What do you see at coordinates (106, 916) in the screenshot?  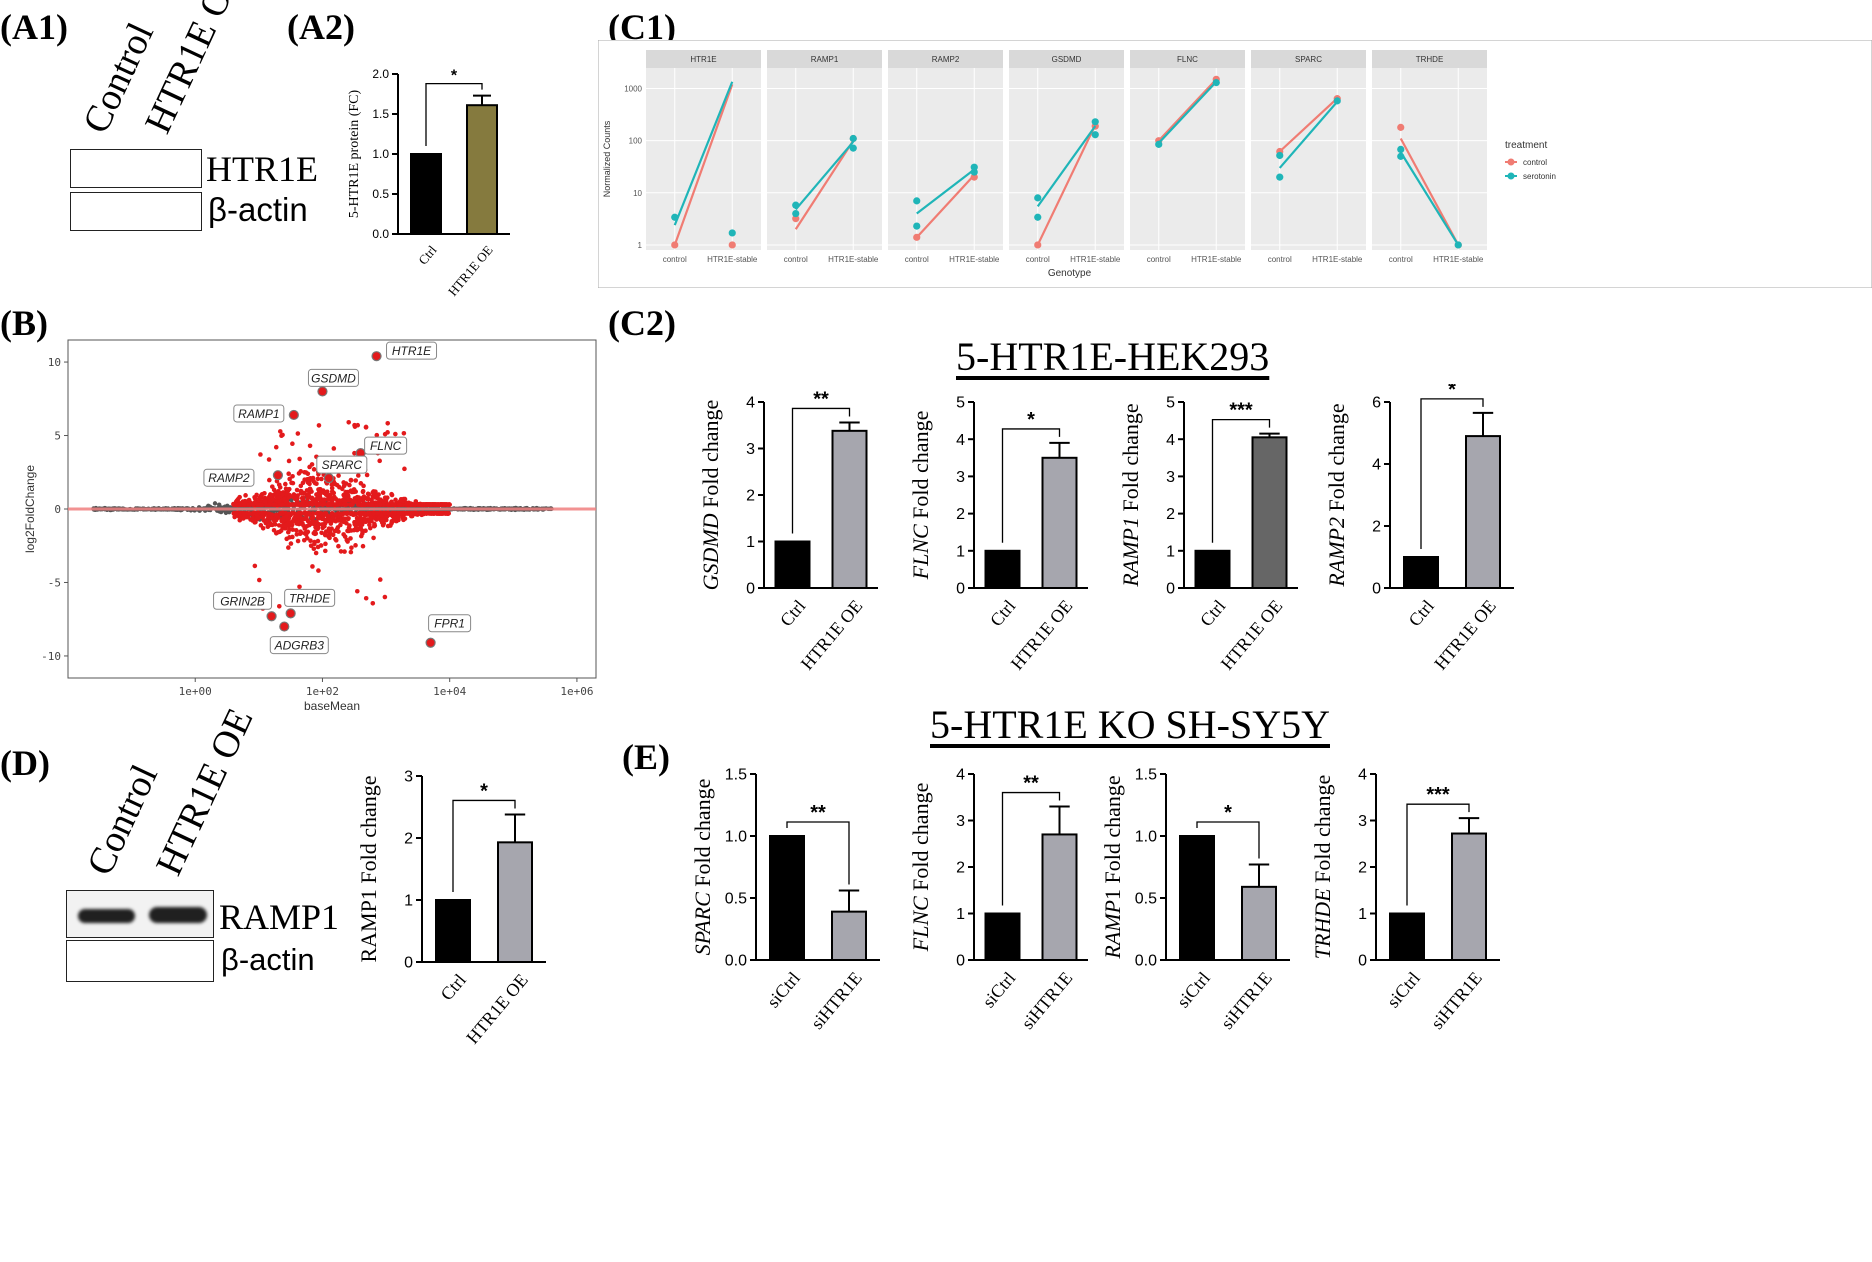 I see `blot-d-band-control` at bounding box center [106, 916].